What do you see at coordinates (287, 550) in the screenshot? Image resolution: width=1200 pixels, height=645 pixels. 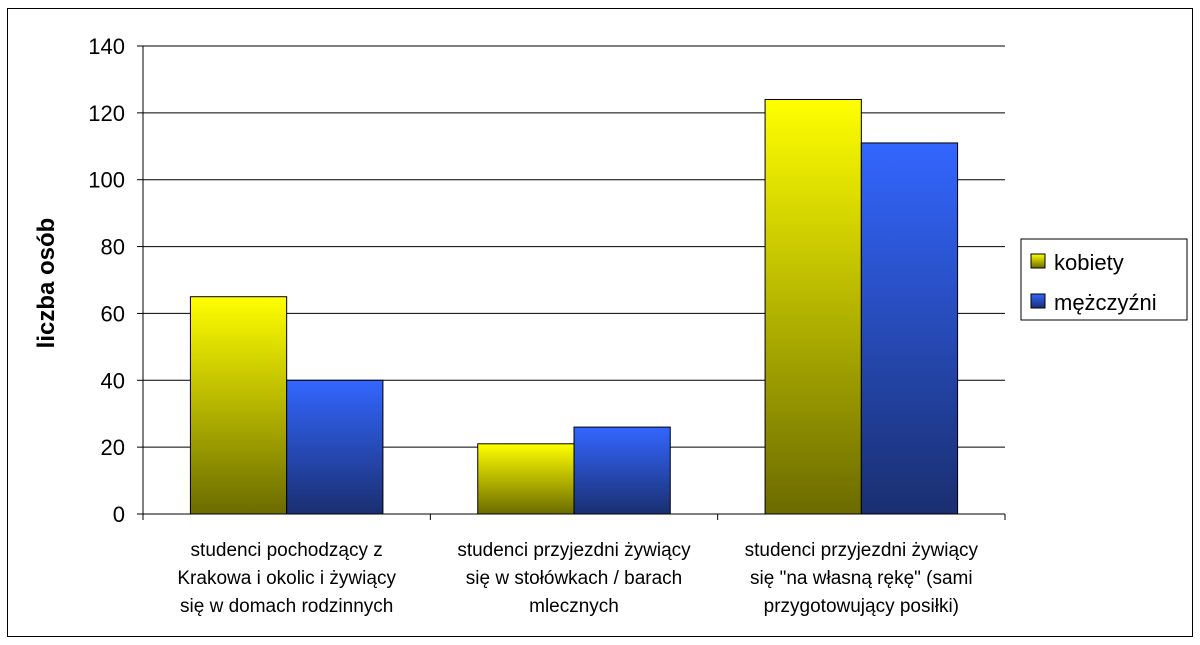 I see `x-category-label: studenci pochodzący z` at bounding box center [287, 550].